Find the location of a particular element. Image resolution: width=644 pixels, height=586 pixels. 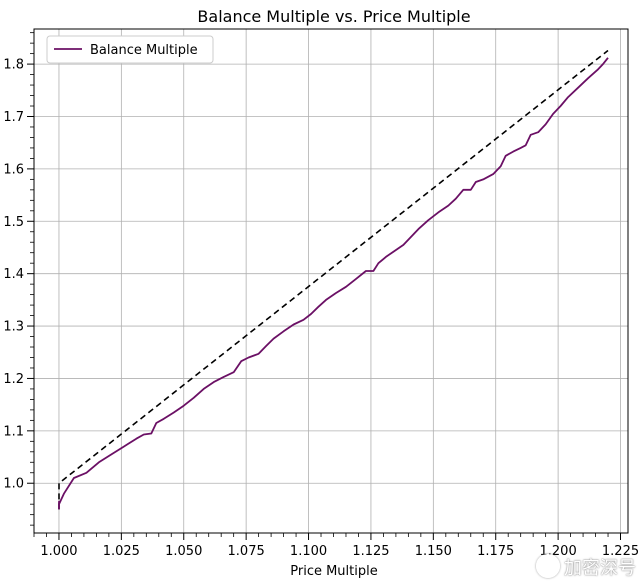

x-tick-label: 1.075 is located at coordinates (246, 551).